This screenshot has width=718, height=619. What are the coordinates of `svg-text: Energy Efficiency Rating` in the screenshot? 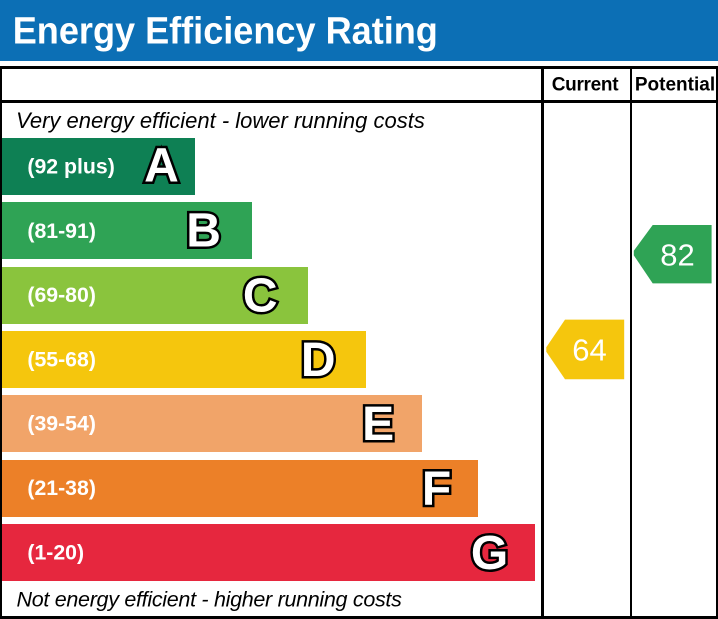 It's located at (225, 30).